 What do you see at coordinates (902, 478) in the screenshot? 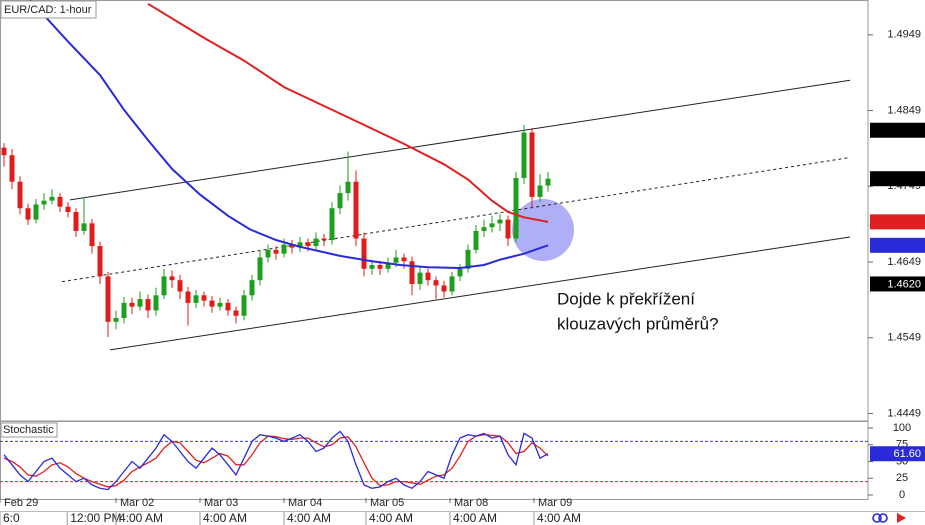
I see `y-tick-label: 25` at bounding box center [902, 478].